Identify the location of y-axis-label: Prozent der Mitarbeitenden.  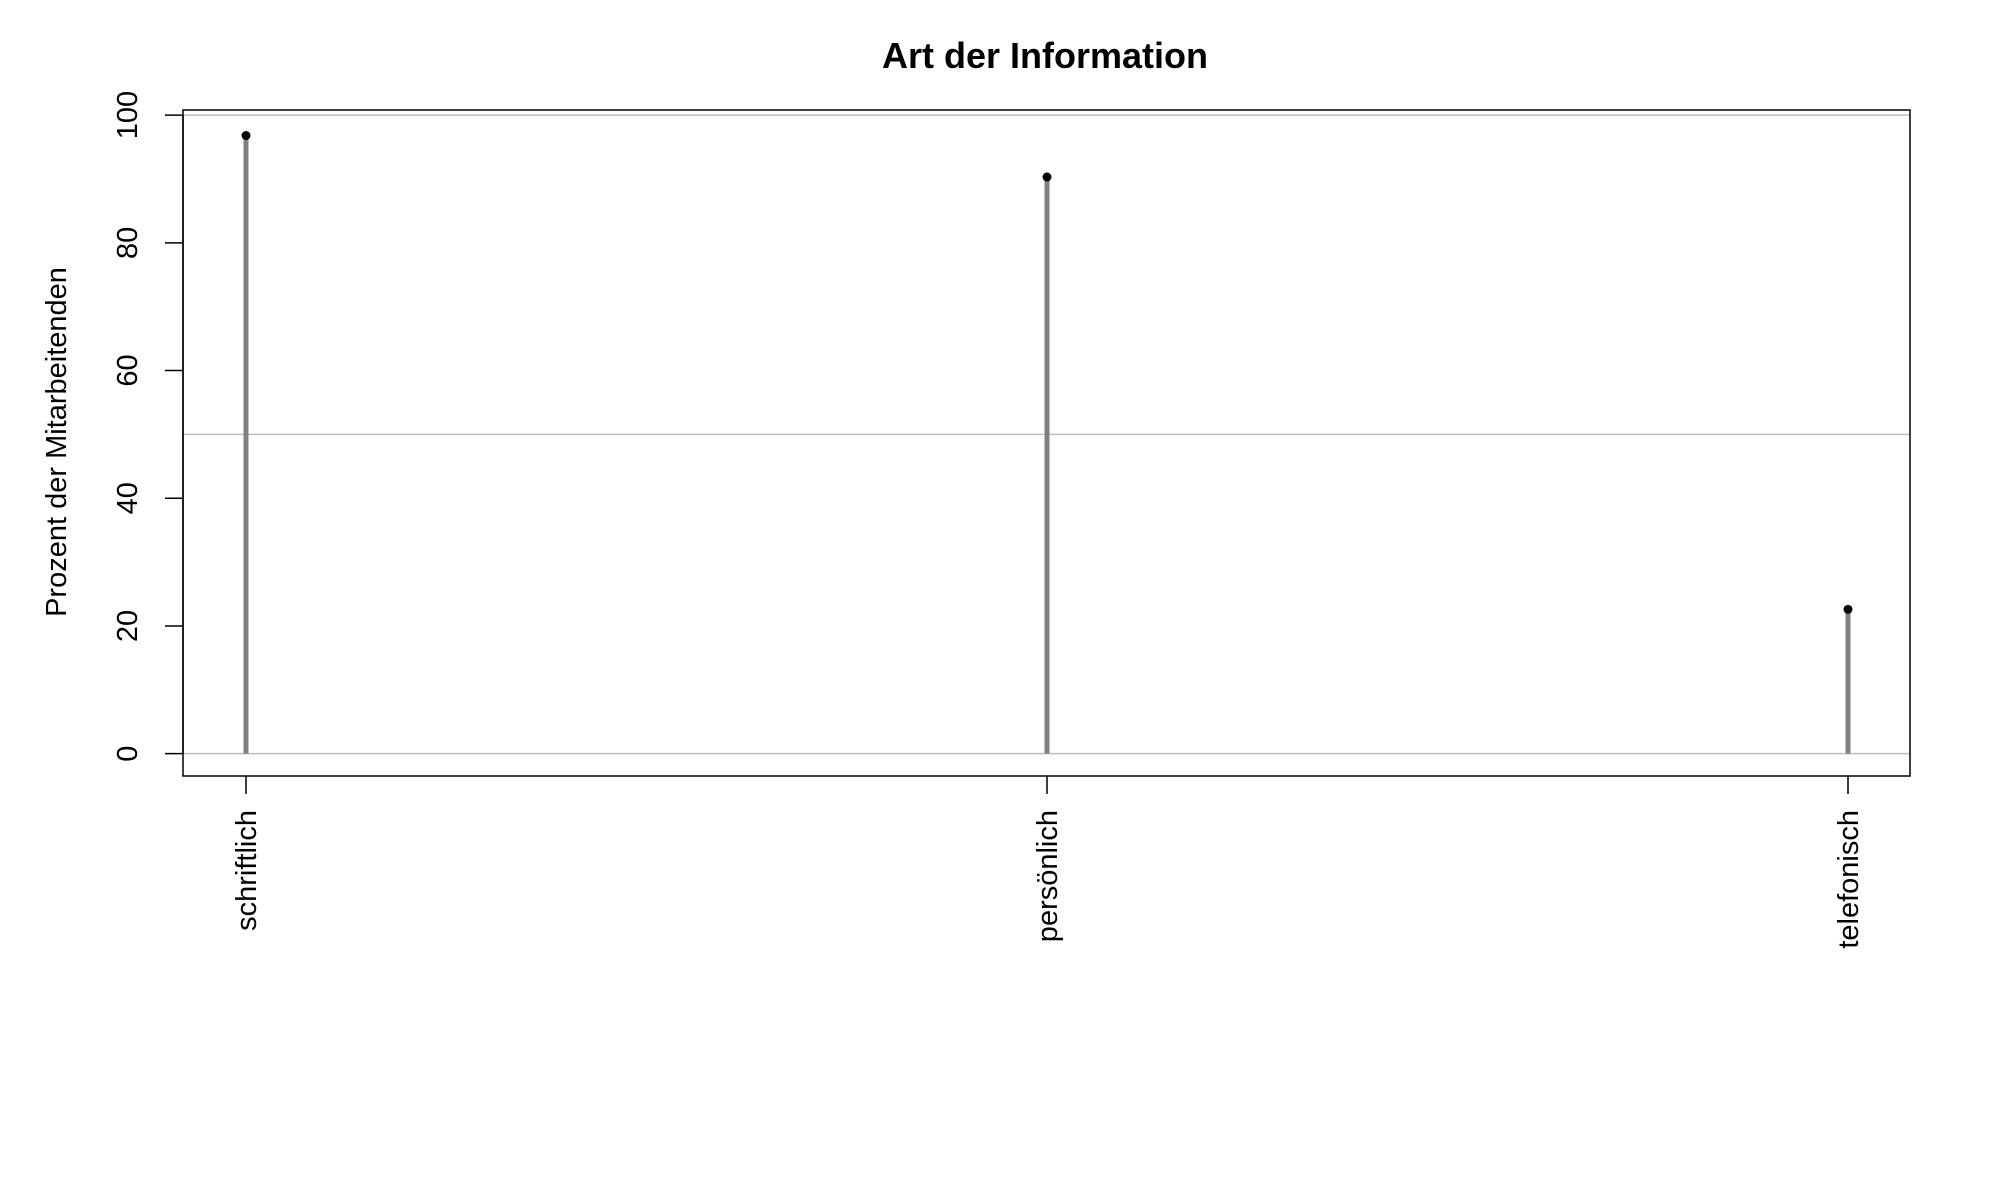
(57, 442).